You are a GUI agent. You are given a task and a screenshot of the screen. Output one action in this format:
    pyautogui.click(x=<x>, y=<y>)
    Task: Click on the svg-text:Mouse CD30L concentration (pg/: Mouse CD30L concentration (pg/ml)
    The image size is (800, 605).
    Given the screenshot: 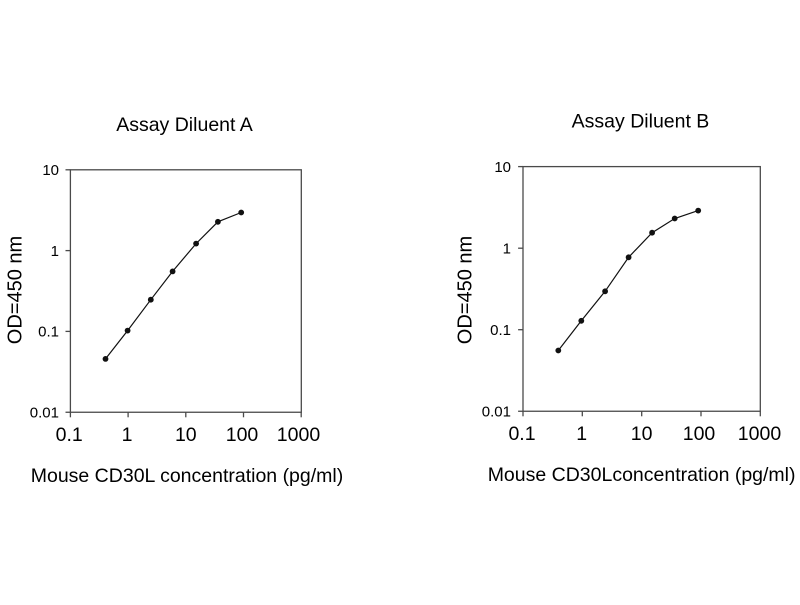 What is the action you would take?
    pyautogui.click(x=187, y=476)
    